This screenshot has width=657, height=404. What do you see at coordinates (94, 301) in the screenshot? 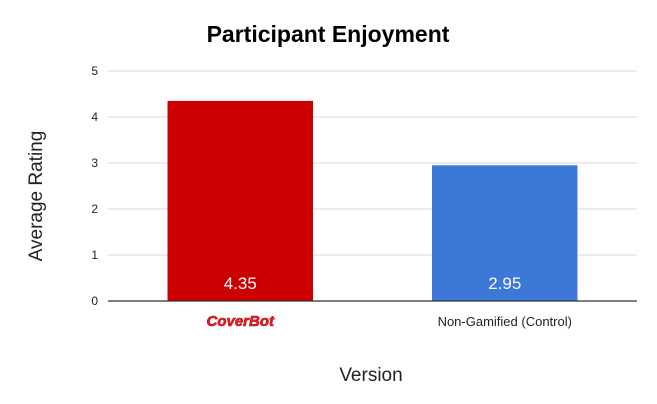
I see `y-tick-label: 0` at bounding box center [94, 301].